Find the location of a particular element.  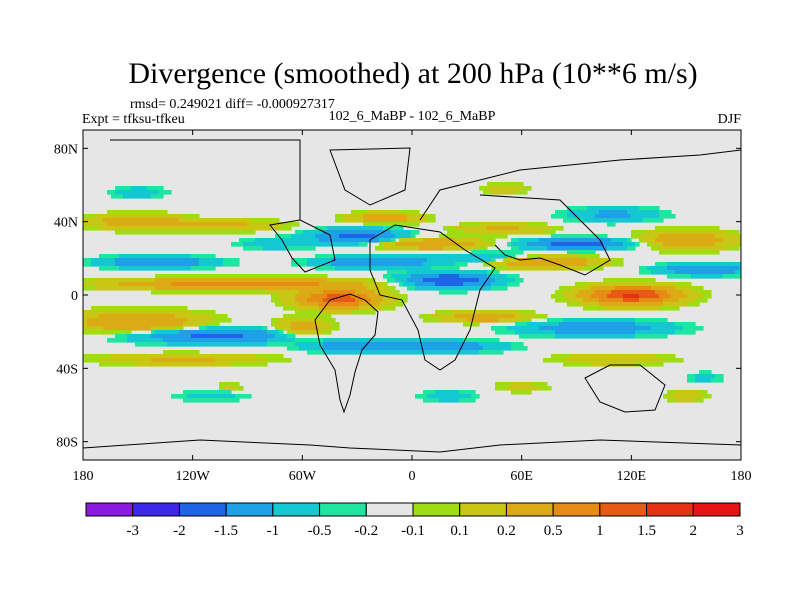

colorbar-swatch is located at coordinates (343, 509).